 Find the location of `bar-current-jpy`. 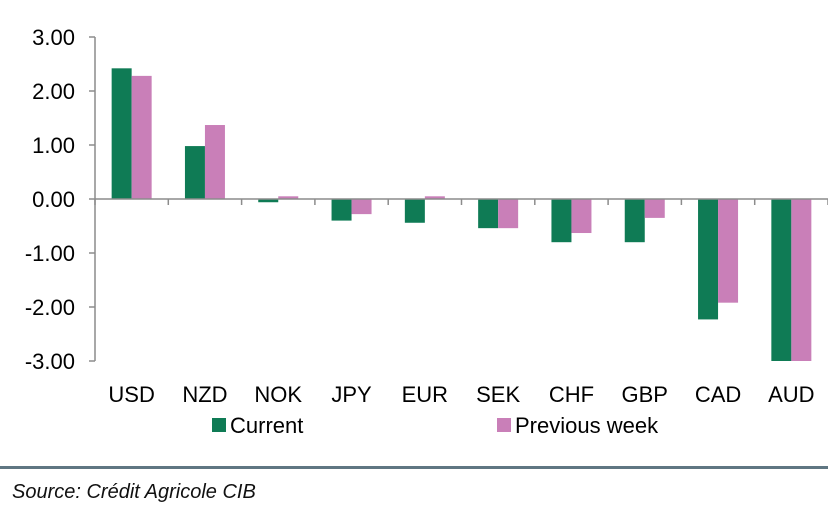

bar-current-jpy is located at coordinates (341, 210).